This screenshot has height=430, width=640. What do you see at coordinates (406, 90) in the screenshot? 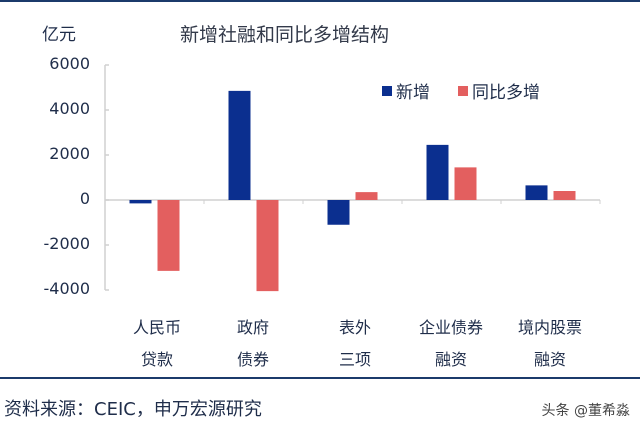
I see `legend-item-new: 新增` at bounding box center [406, 90].